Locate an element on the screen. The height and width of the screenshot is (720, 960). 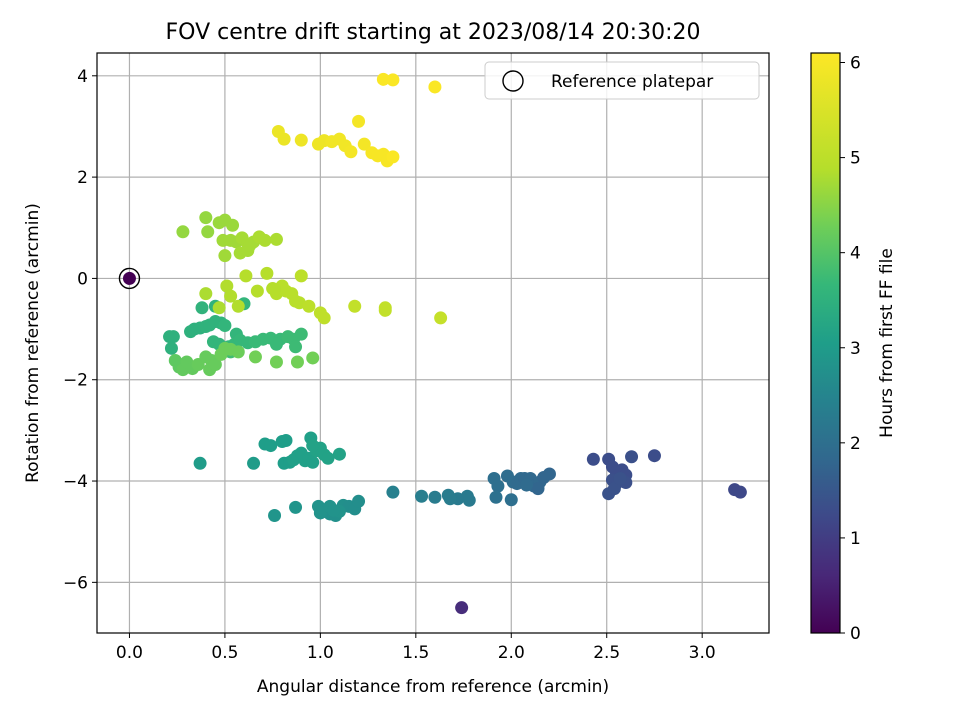
x-axis: 0.0 0.5 1.0 1.5 2.0 2.5 3.0 is located at coordinates (416, 648).